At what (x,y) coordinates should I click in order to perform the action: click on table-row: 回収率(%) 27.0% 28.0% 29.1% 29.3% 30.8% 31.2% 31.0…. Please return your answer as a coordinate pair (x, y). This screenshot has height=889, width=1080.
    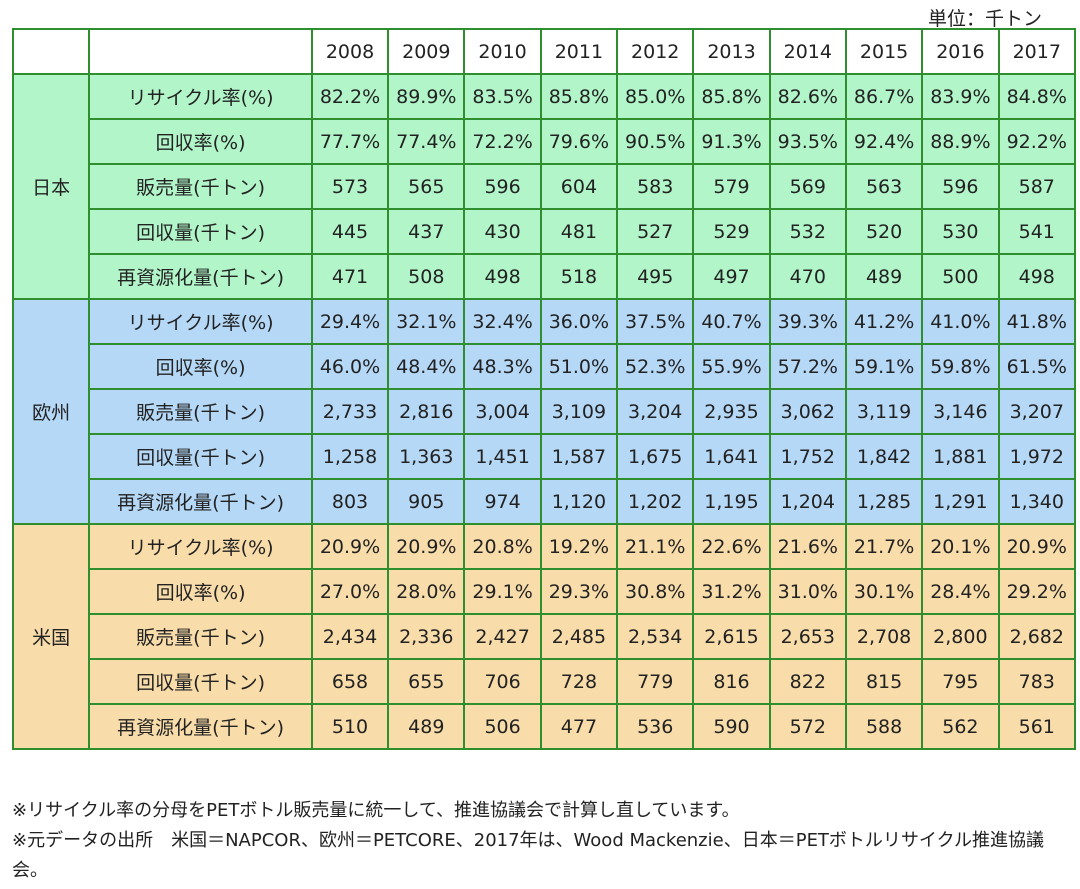
    Looking at the image, I should click on (545, 591).